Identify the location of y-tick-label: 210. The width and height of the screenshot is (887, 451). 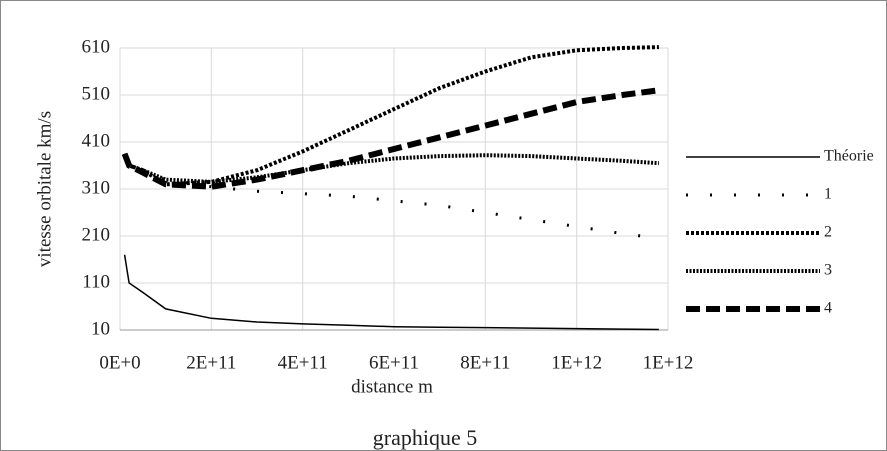
(96, 234).